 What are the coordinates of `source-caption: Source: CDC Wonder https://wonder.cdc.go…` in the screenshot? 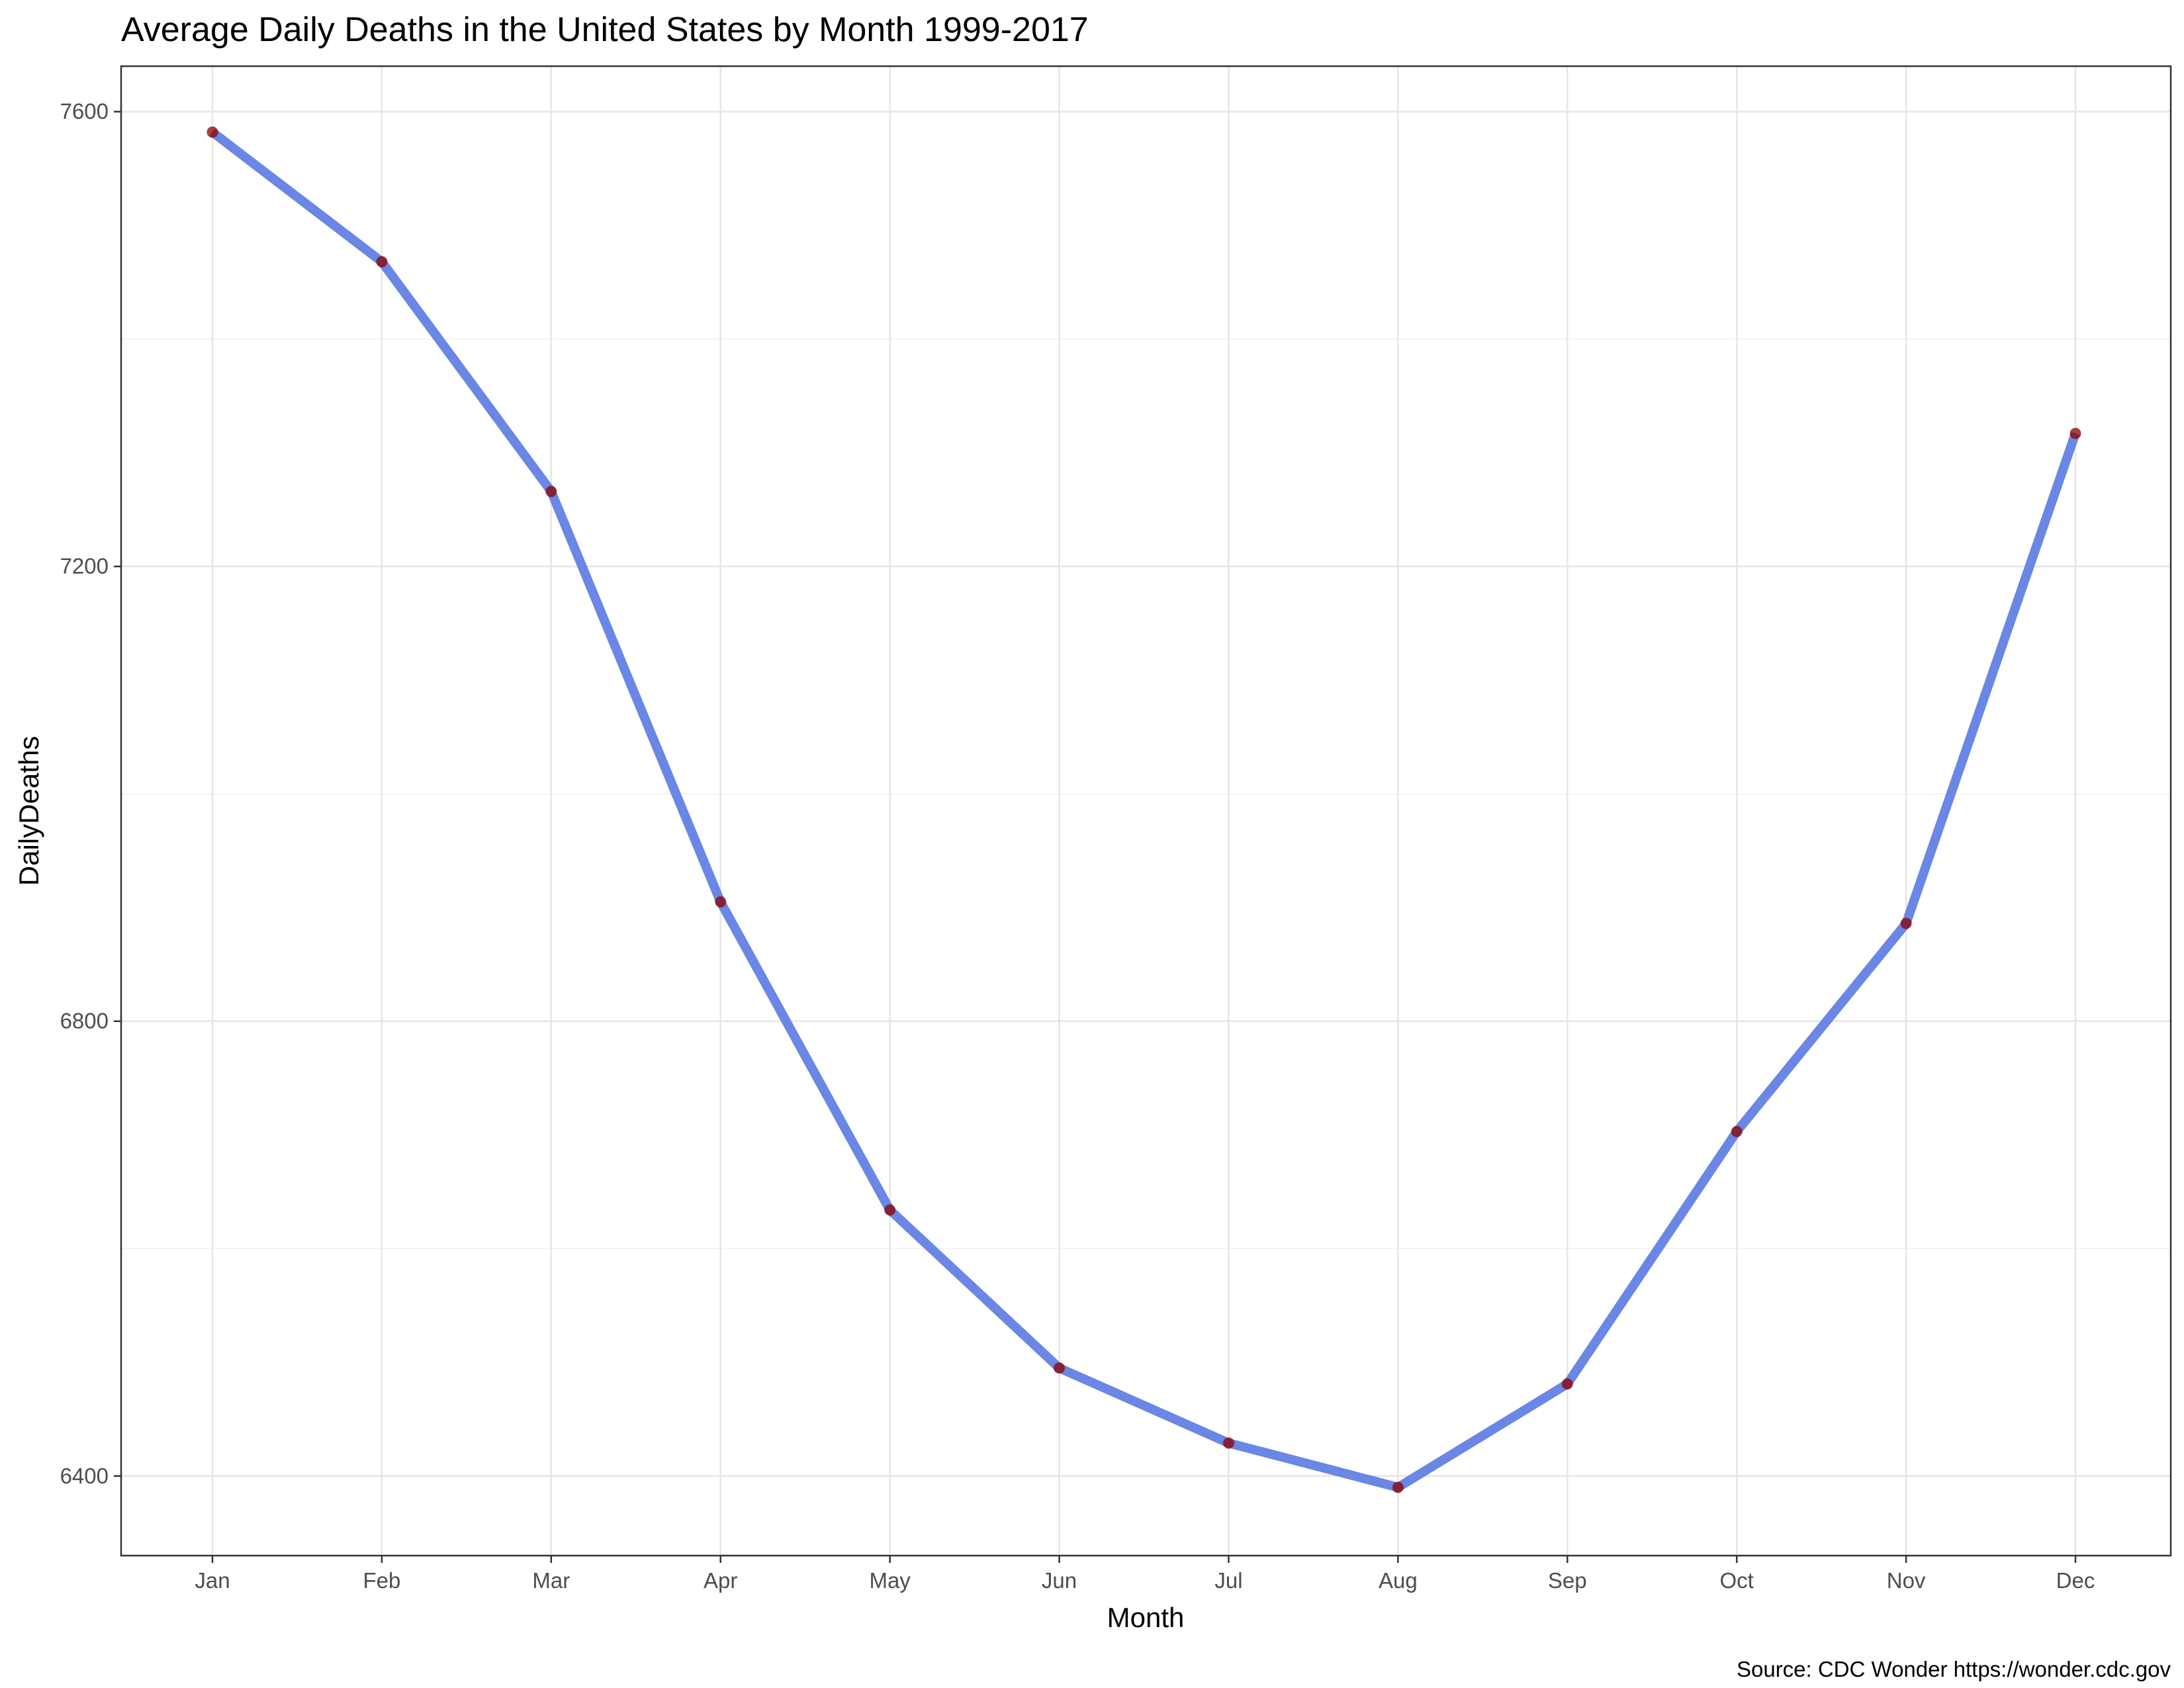 It's located at (1954, 1669).